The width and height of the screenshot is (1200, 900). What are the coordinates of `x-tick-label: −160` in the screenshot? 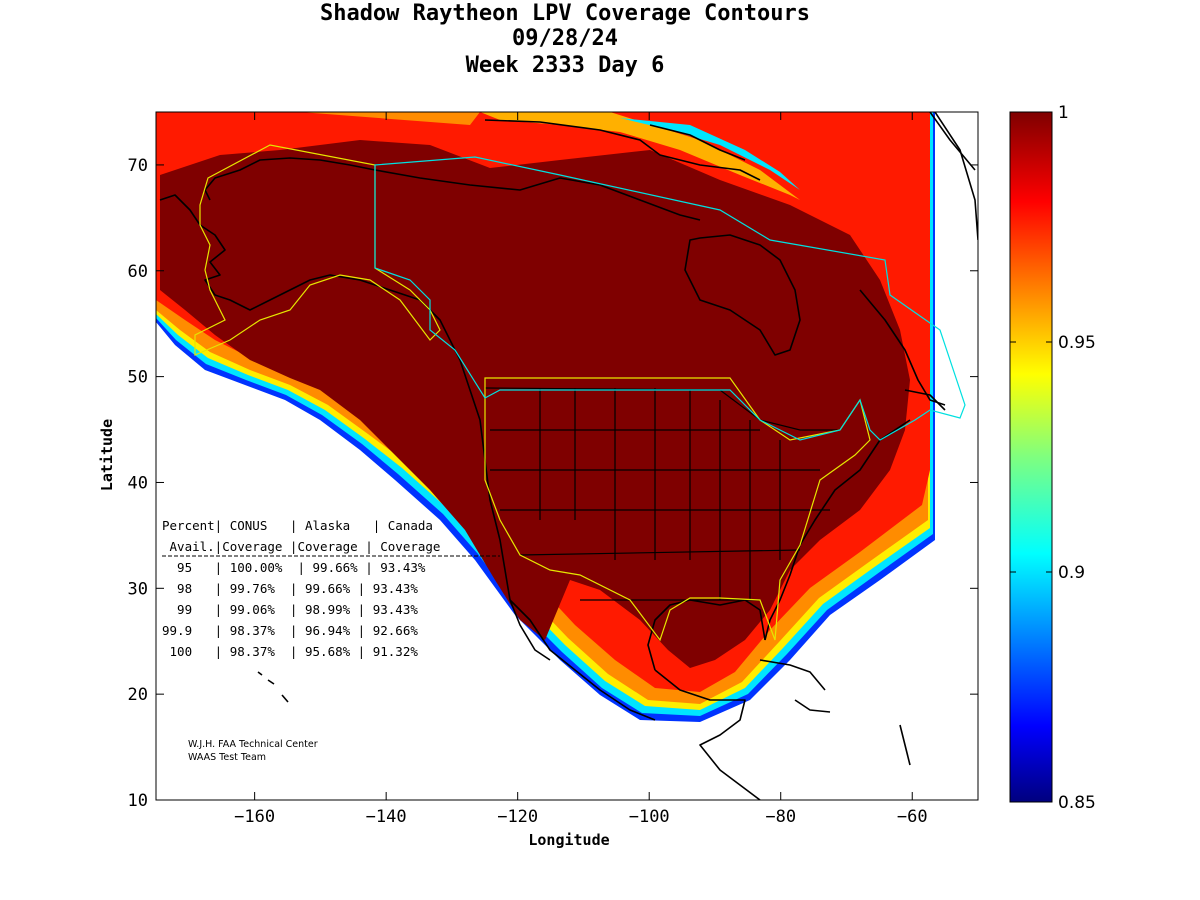 It's located at (254, 817).